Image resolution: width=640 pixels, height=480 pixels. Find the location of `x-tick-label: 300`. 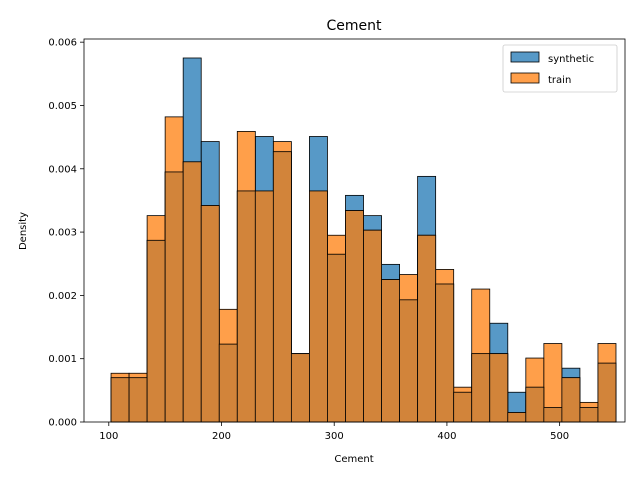

x-tick-label: 300 is located at coordinates (334, 436).